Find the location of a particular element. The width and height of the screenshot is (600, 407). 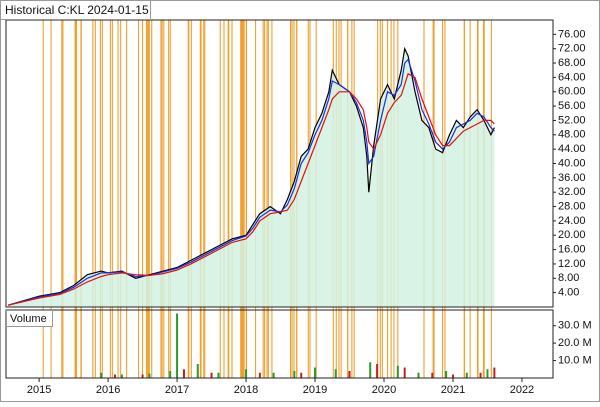

y-tick-label: 8.00 is located at coordinates (568, 278).